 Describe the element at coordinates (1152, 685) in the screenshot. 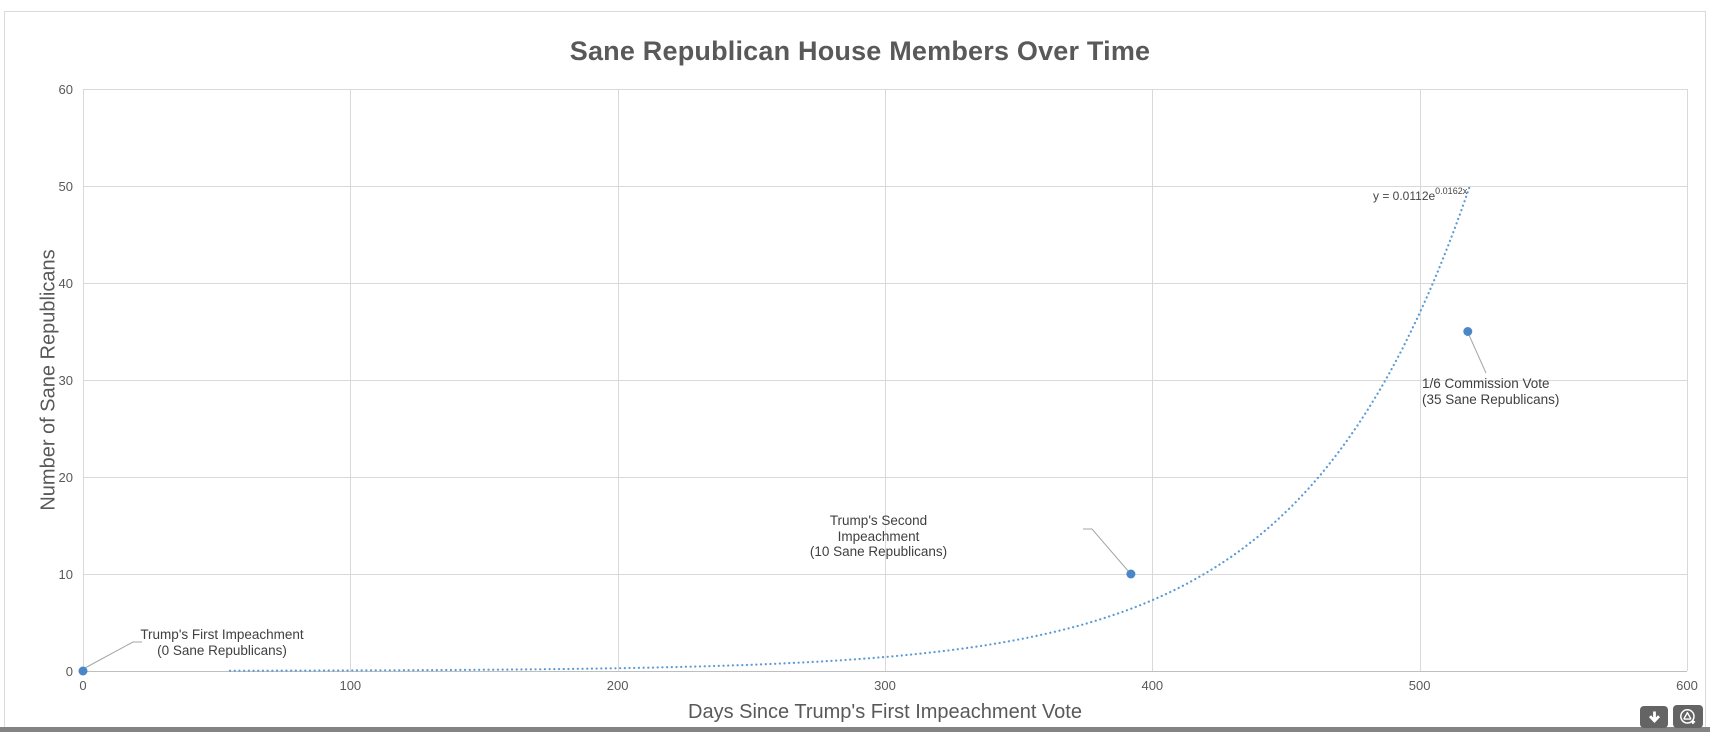

I see `x-tick-label: 400` at that location.